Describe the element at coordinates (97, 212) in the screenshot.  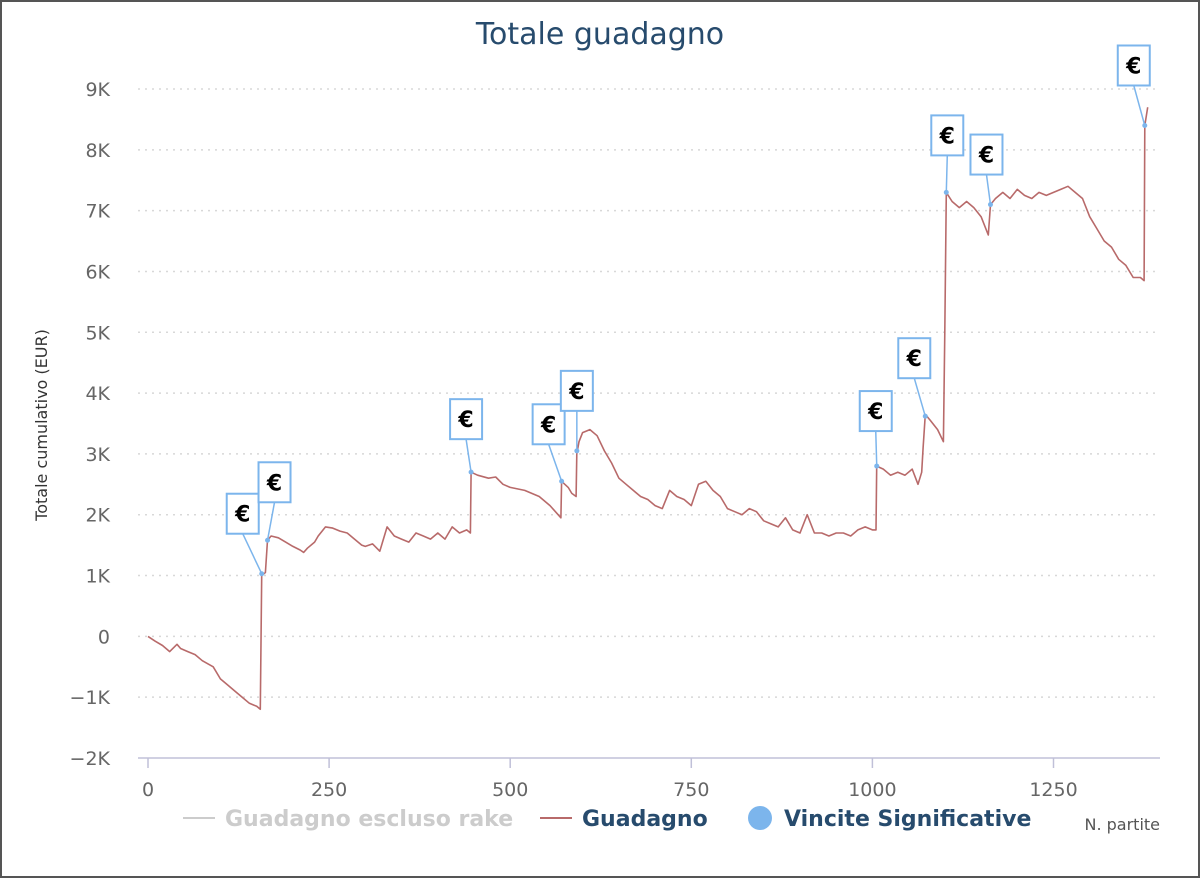
I see `y-tick-label: 7K` at that location.